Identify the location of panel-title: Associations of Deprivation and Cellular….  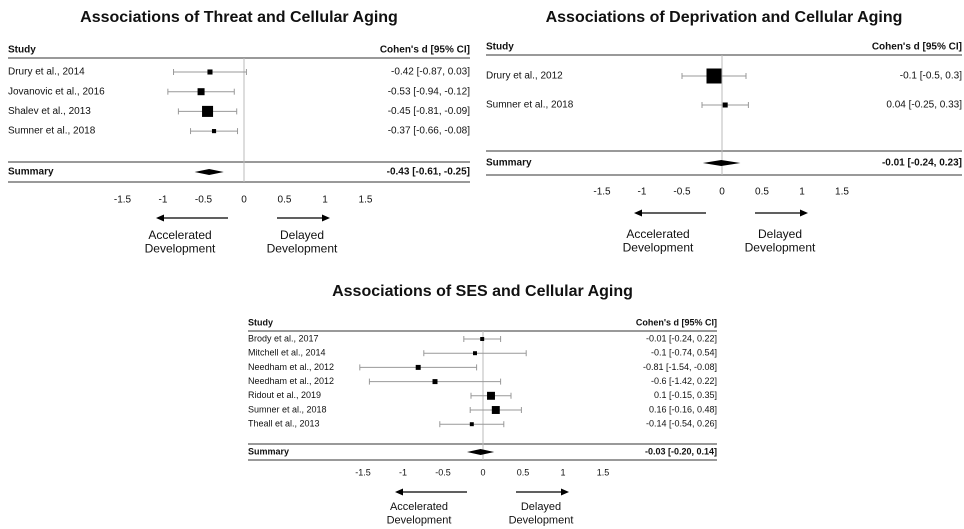
(724, 17).